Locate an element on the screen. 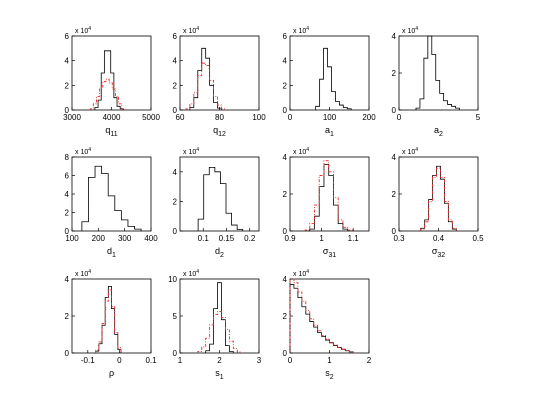 The height and width of the screenshot is (409, 545). x-tick-label: 1 is located at coordinates (180, 360).